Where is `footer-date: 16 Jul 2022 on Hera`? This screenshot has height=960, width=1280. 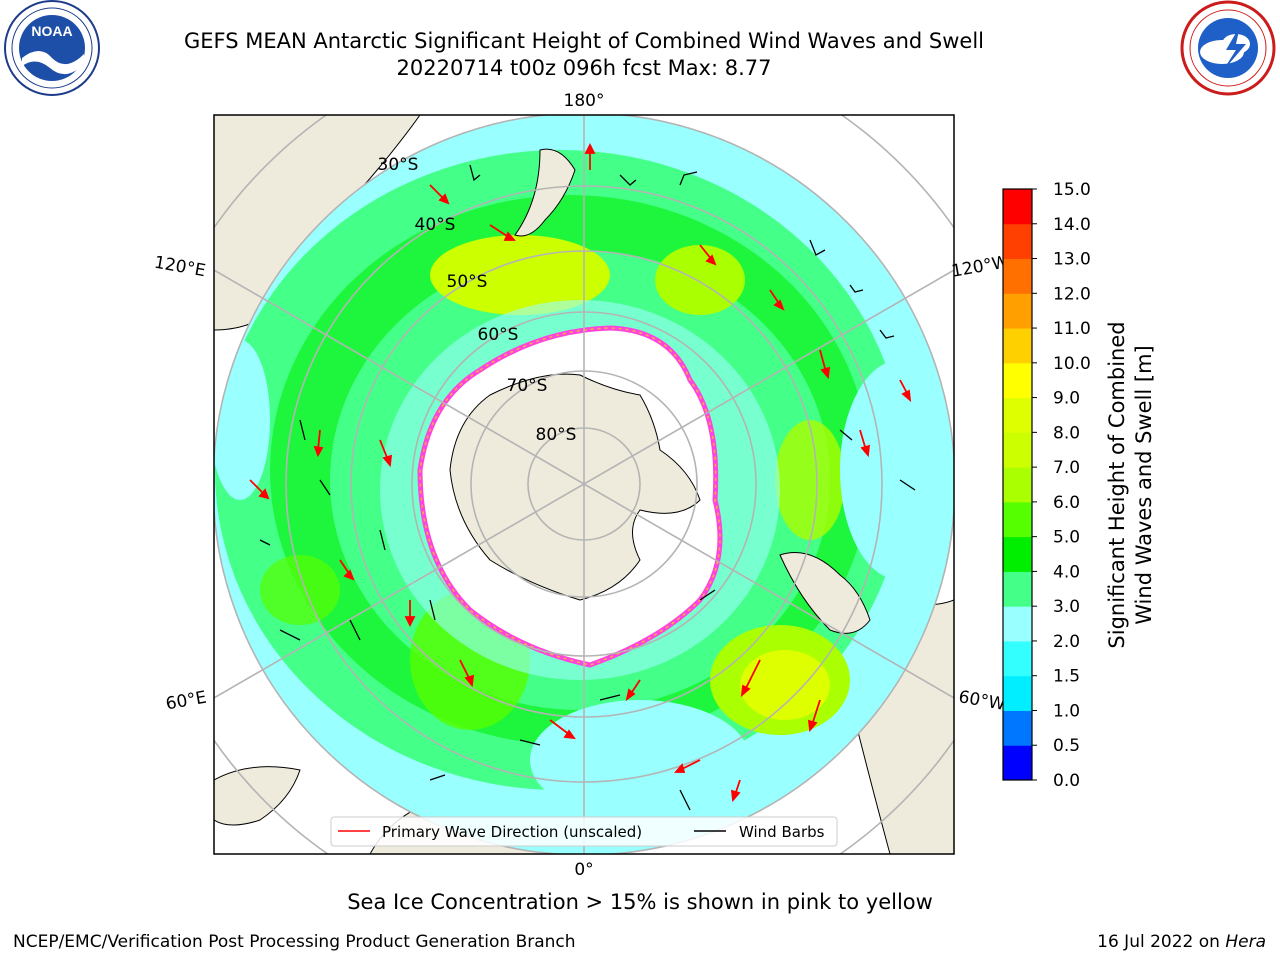 footer-date: 16 Jul 2022 on Hera is located at coordinates (1181, 942).